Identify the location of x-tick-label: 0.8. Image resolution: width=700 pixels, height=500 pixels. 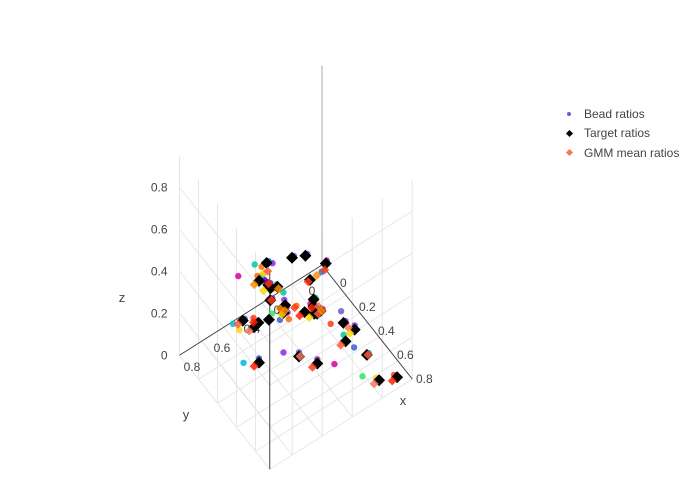
(424, 379).